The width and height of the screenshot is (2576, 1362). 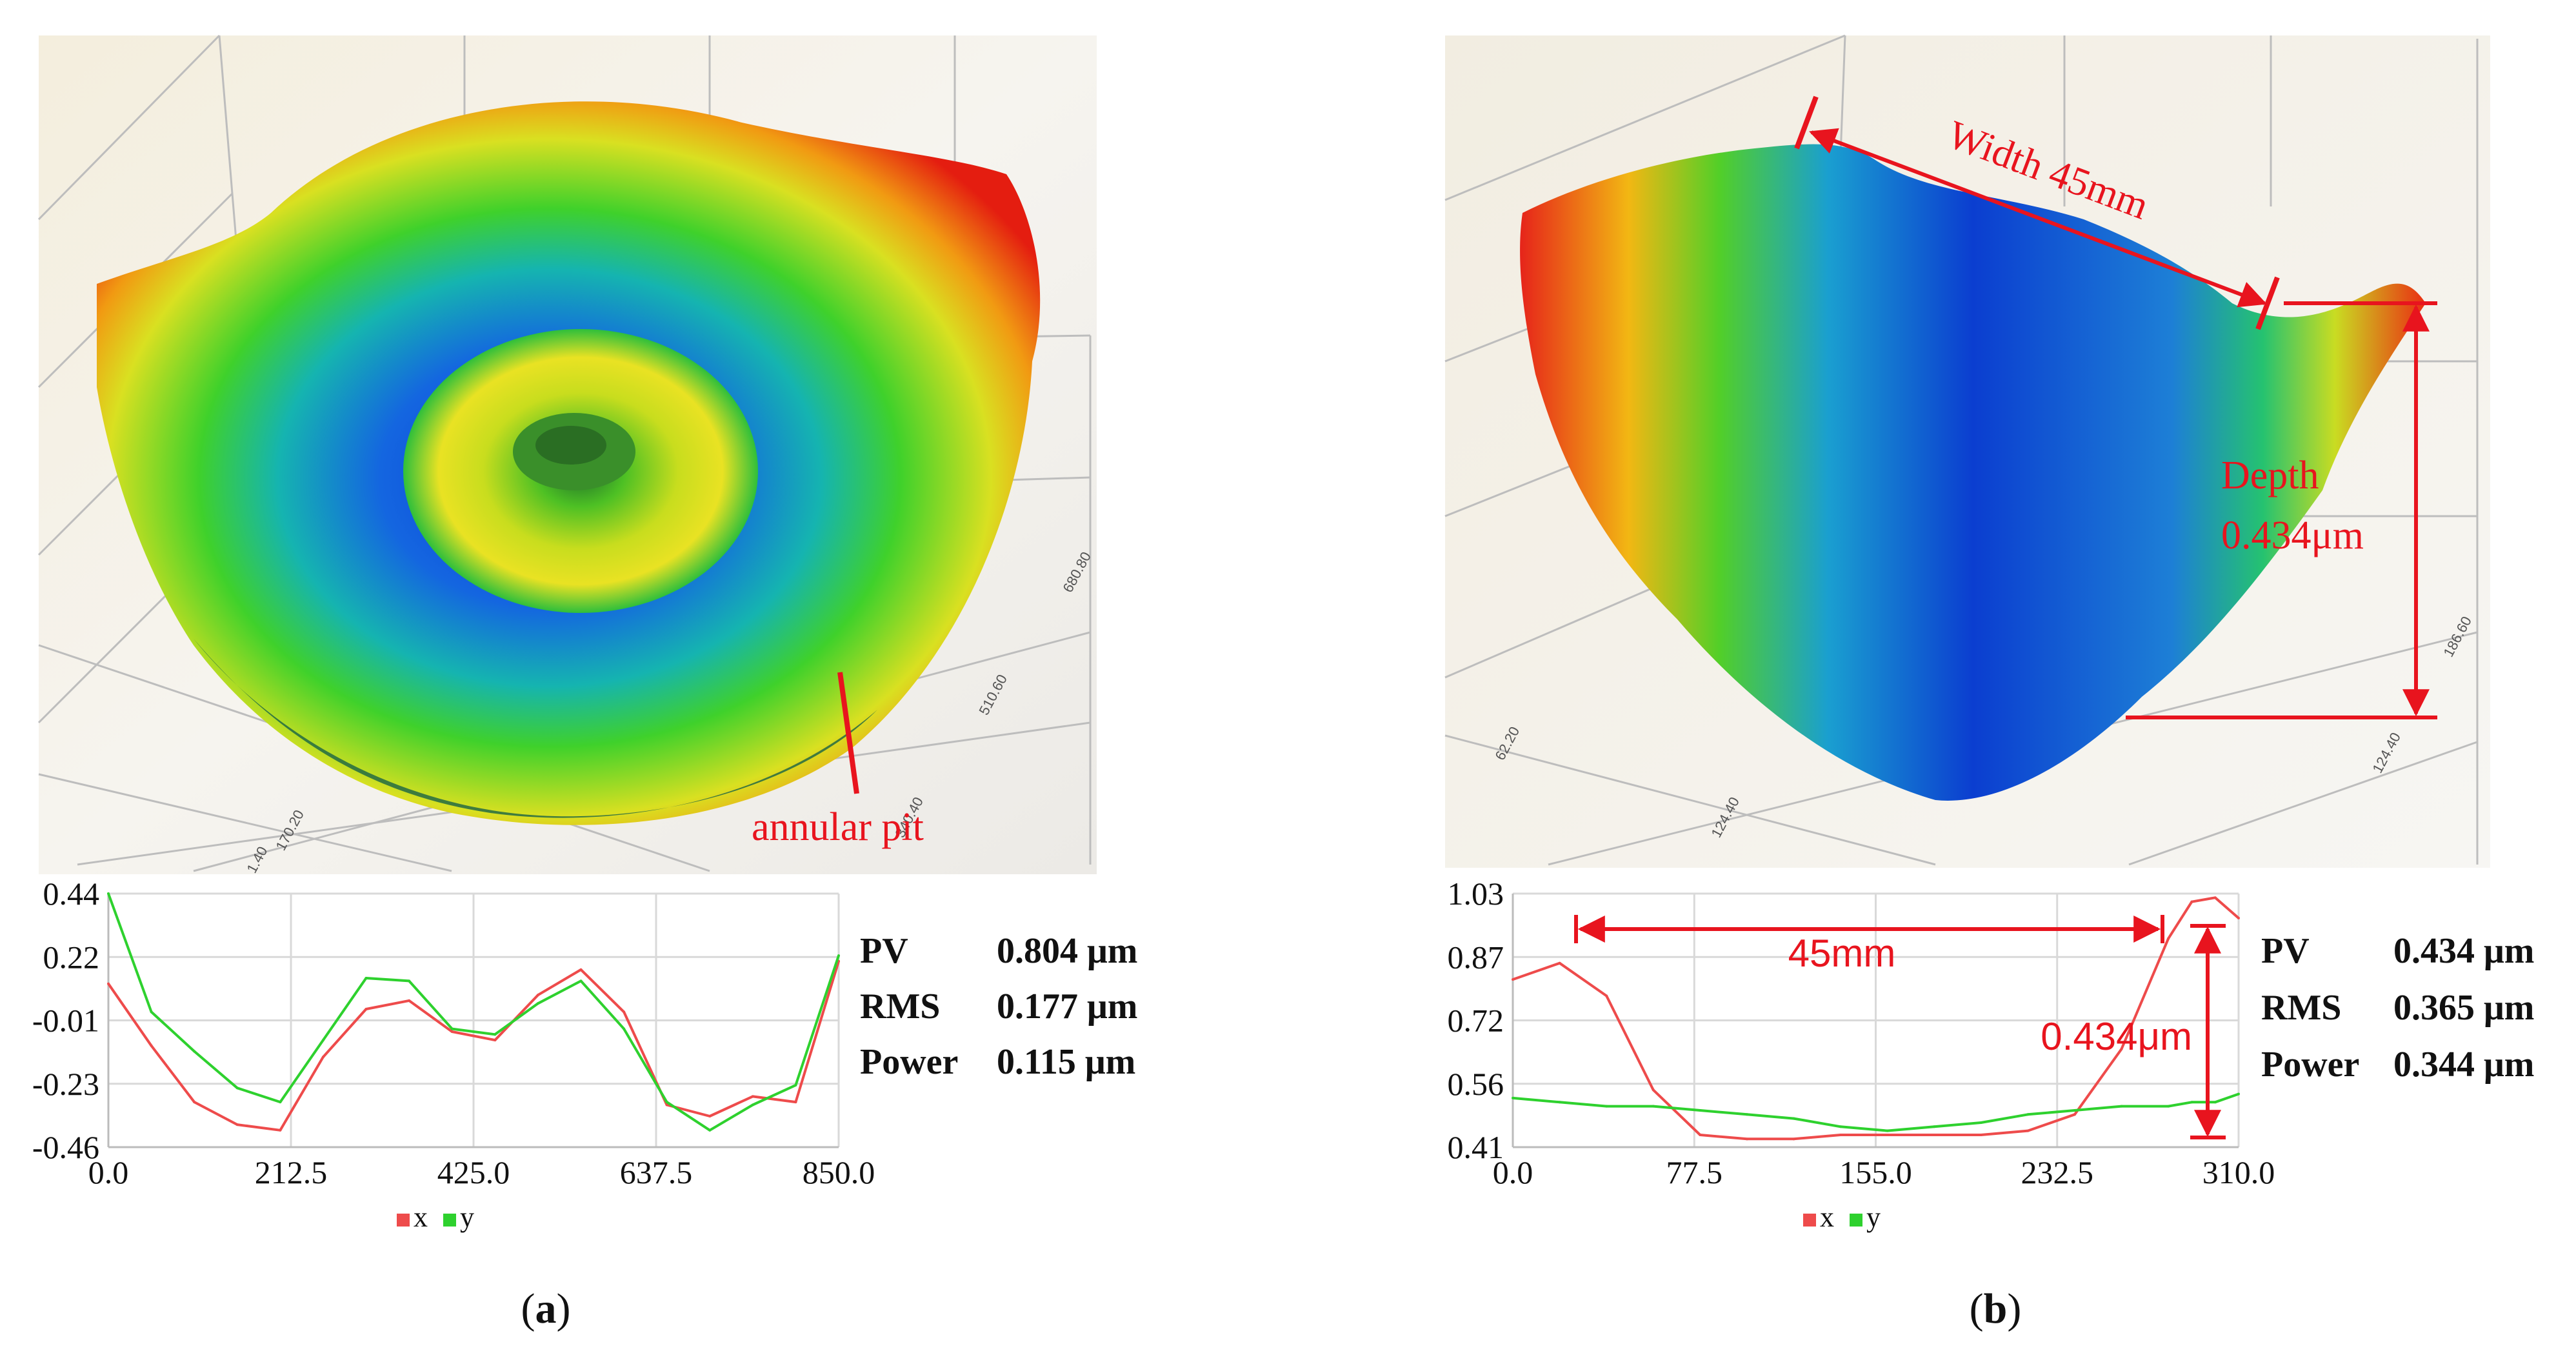 I want to click on panel-a-chart-y-tick-label: -0.23, so click(x=65, y=1084).